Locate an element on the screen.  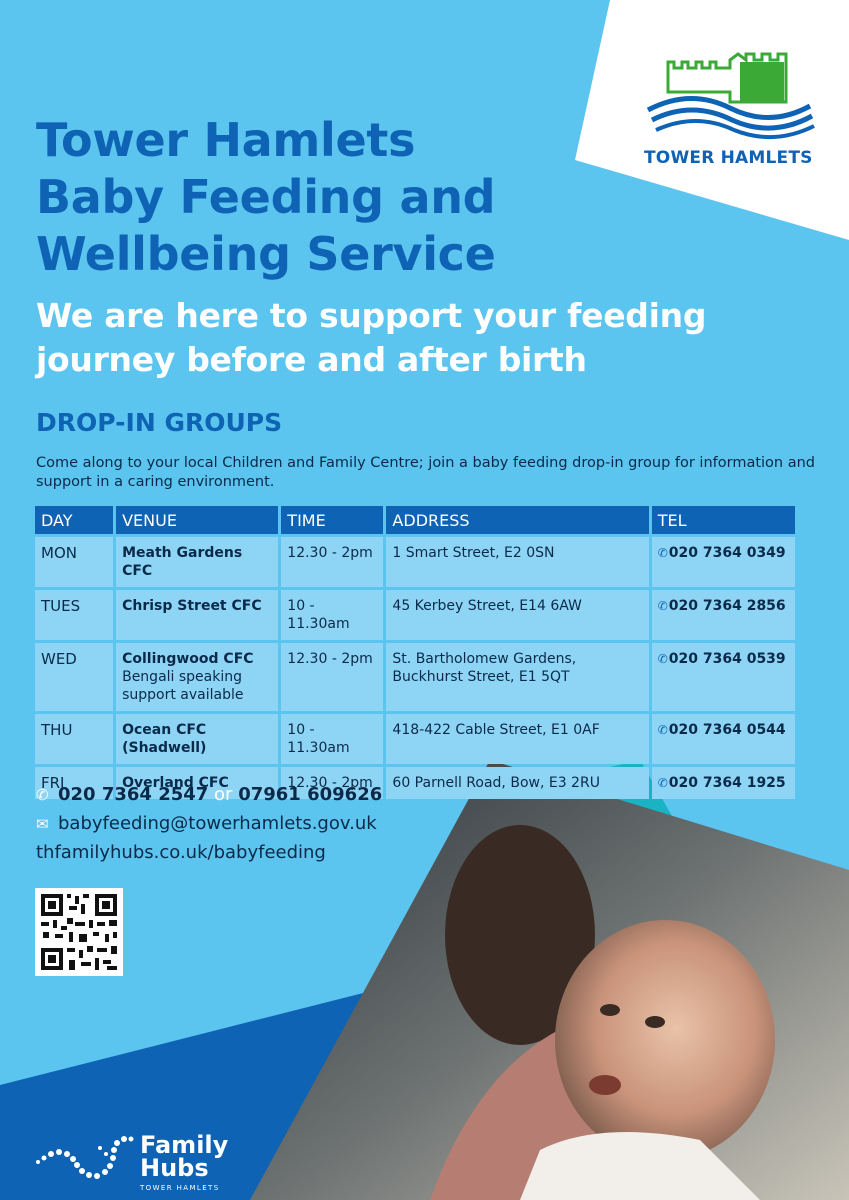
qr-code is located at coordinates (79, 932).